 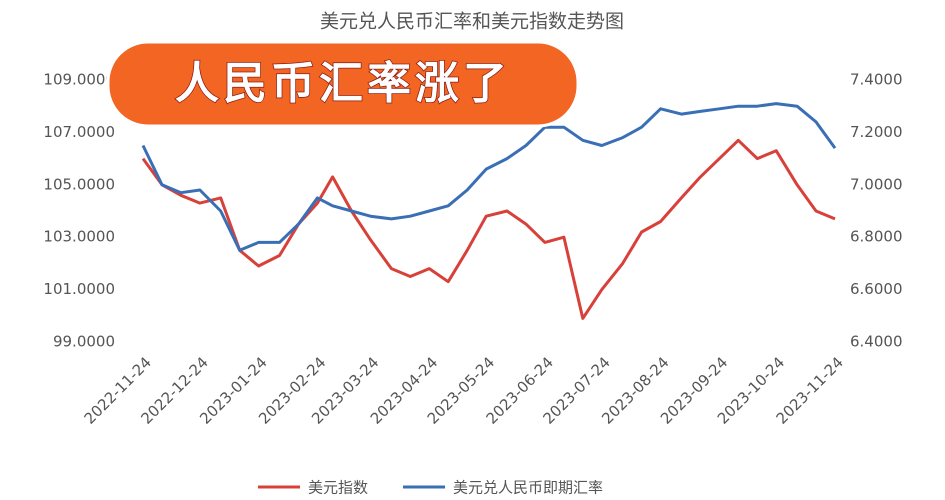 What do you see at coordinates (79, 237) in the screenshot?
I see `y-tick-label: 103.0000` at bounding box center [79, 237].